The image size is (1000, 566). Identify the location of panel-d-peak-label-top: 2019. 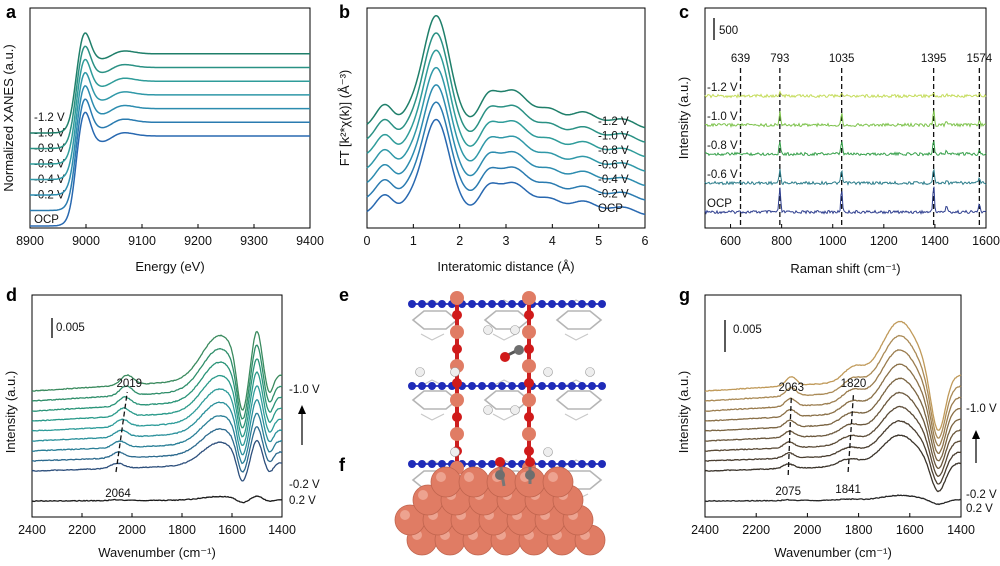
(129, 384).